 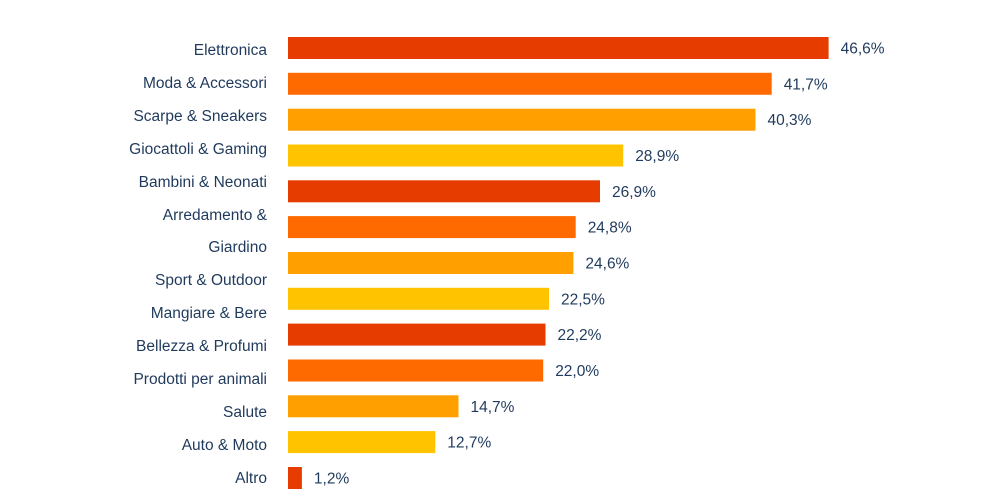 I want to click on value-label: 46,6%, so click(x=863, y=49).